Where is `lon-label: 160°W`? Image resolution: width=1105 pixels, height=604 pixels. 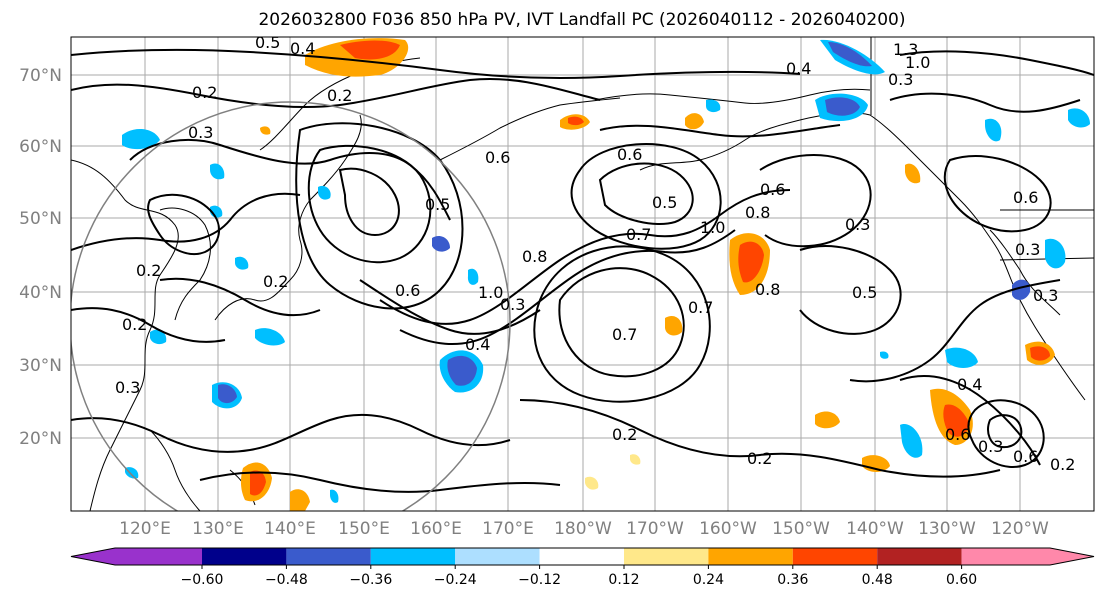
lon-label: 160°W is located at coordinates (728, 529).